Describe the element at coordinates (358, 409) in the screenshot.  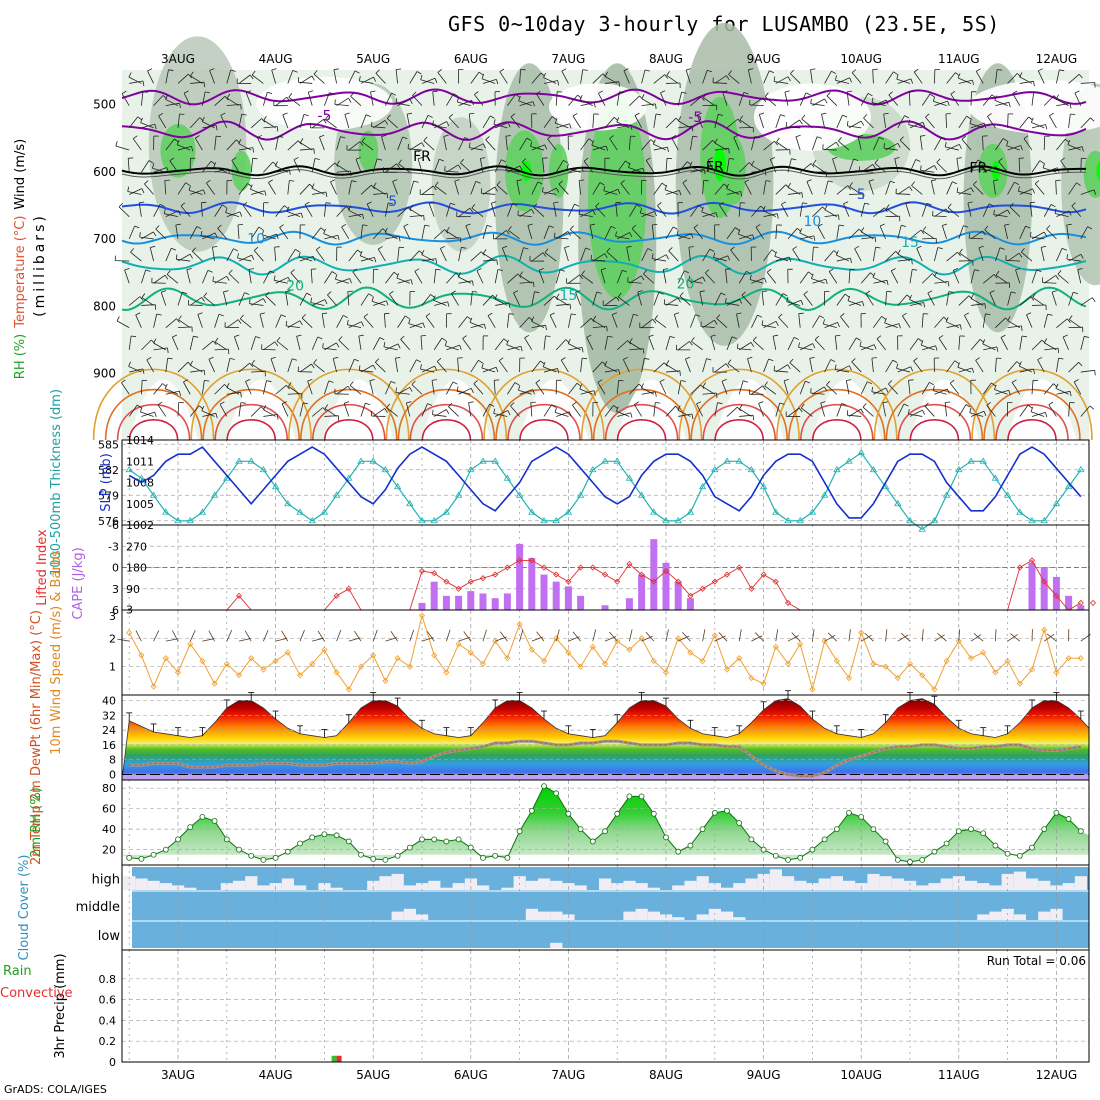
I see `rh-surface-dry` at that location.